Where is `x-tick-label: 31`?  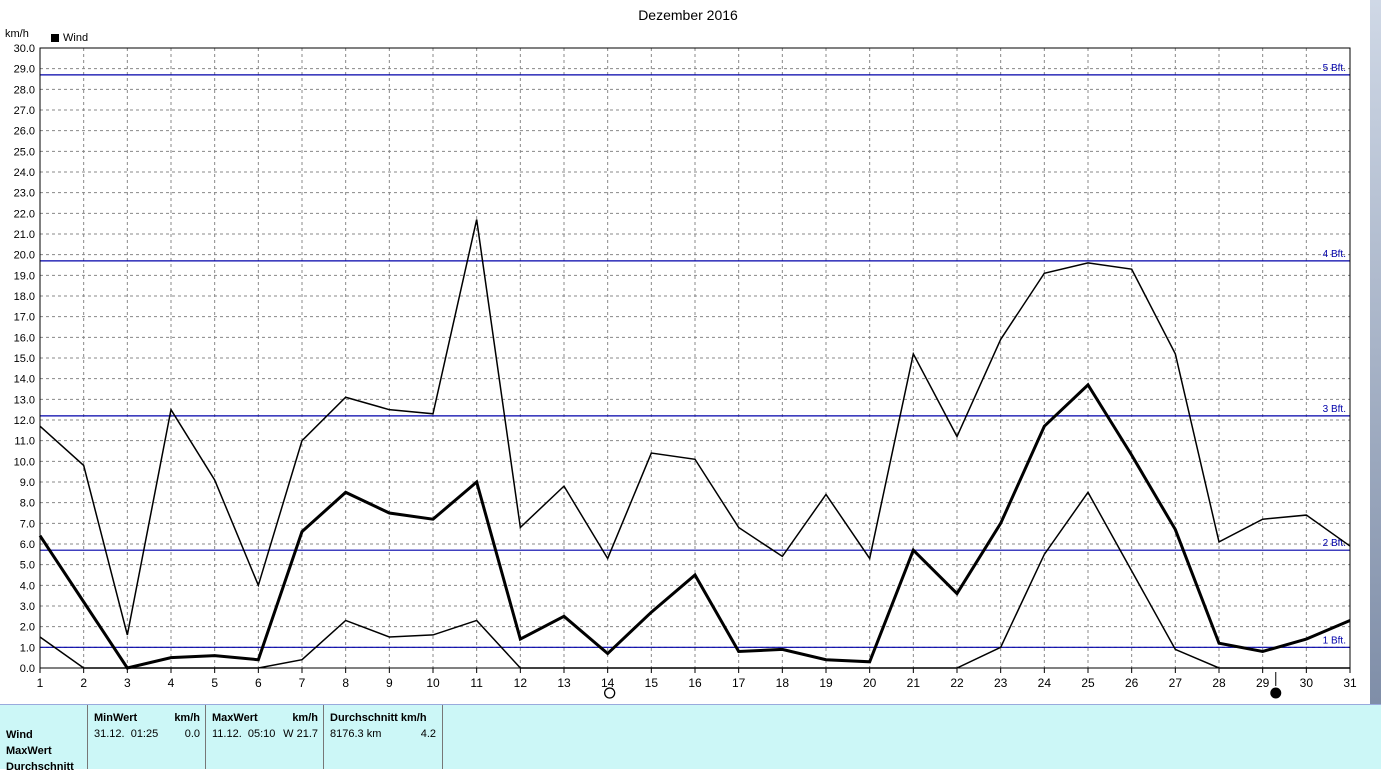
x-tick-label: 31 is located at coordinates (1350, 683).